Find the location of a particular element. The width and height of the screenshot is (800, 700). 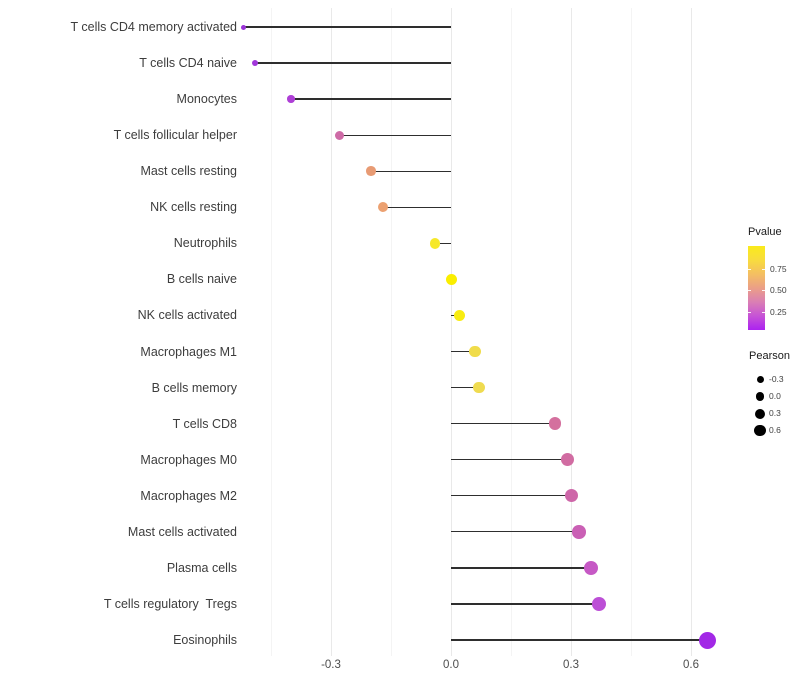

x-tick-label: -0.3 is located at coordinates (331, 665).